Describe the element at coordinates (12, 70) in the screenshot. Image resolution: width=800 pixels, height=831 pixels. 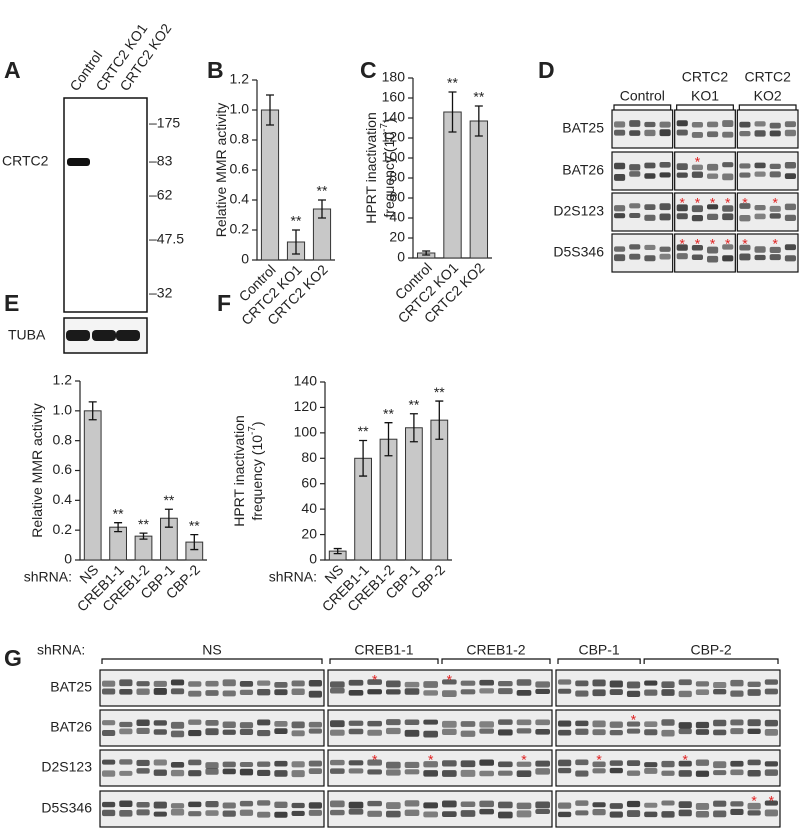
I see `panel-label: A` at that location.